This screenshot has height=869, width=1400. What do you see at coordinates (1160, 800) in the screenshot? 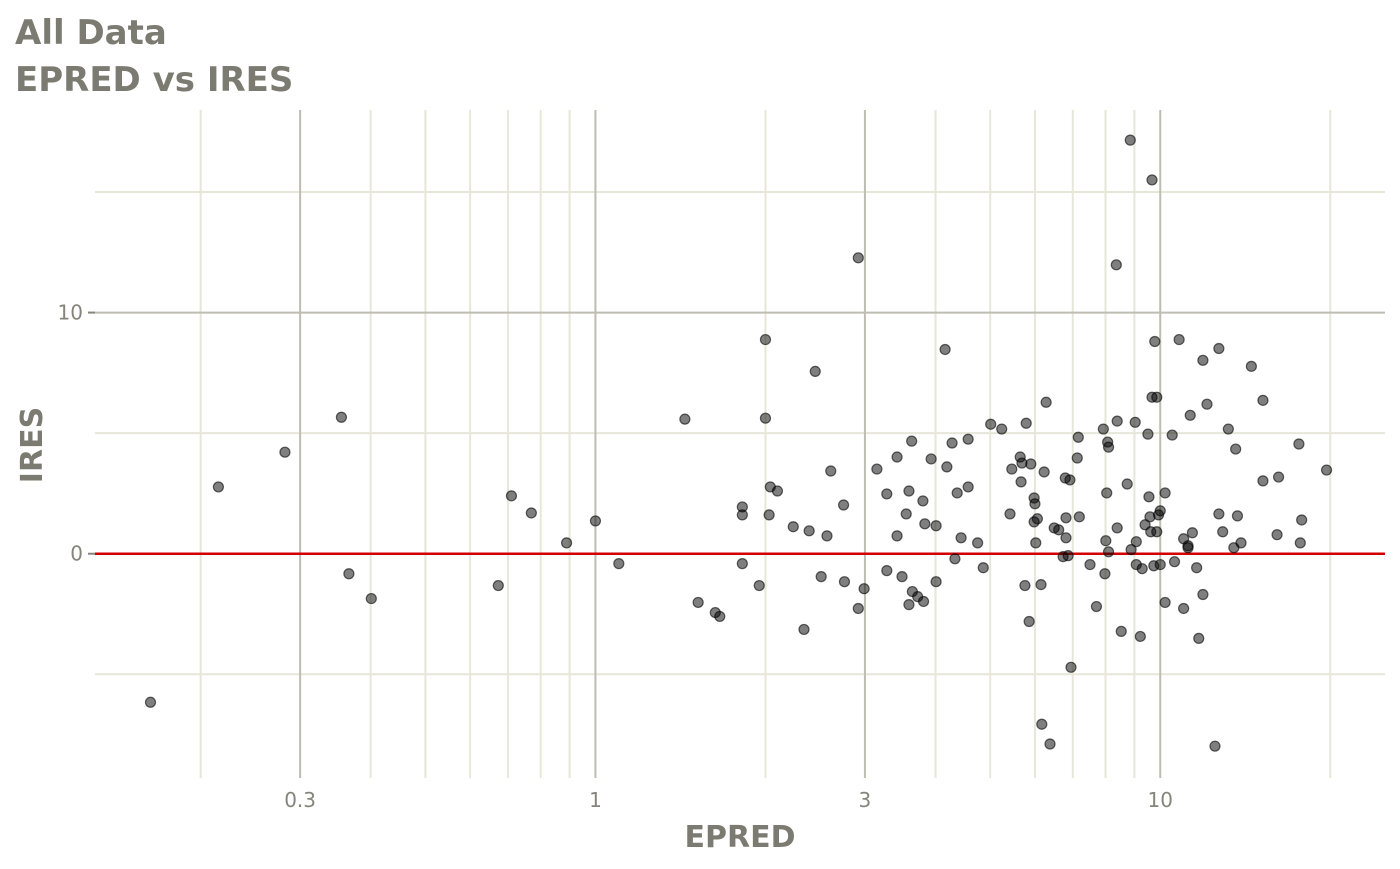
I see `x-tick-label: 10` at bounding box center [1160, 800].